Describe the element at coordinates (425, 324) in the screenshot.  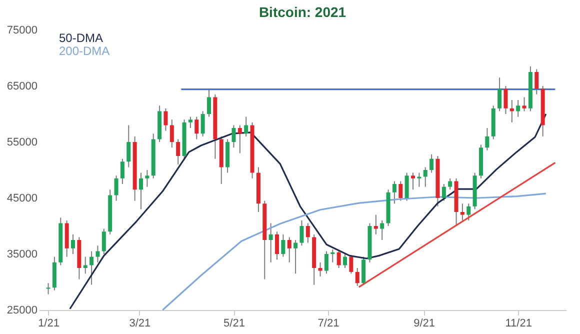
I see `x-tick-label: 9/21` at that location.